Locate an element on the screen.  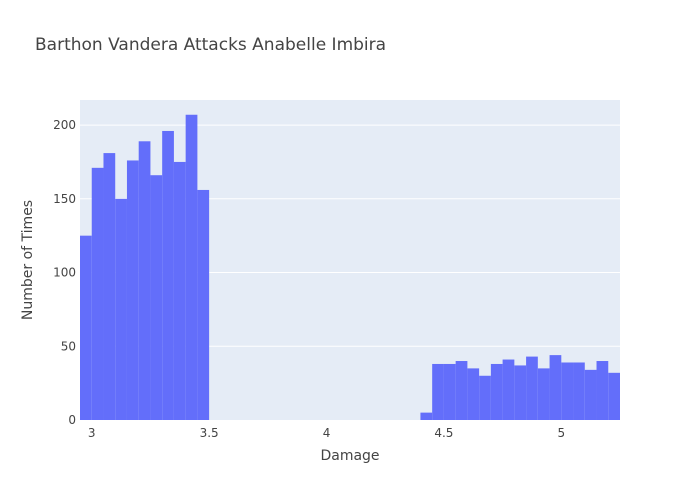
y-axis-ticks: 0 50 100 150 200 is located at coordinates (64, 272).